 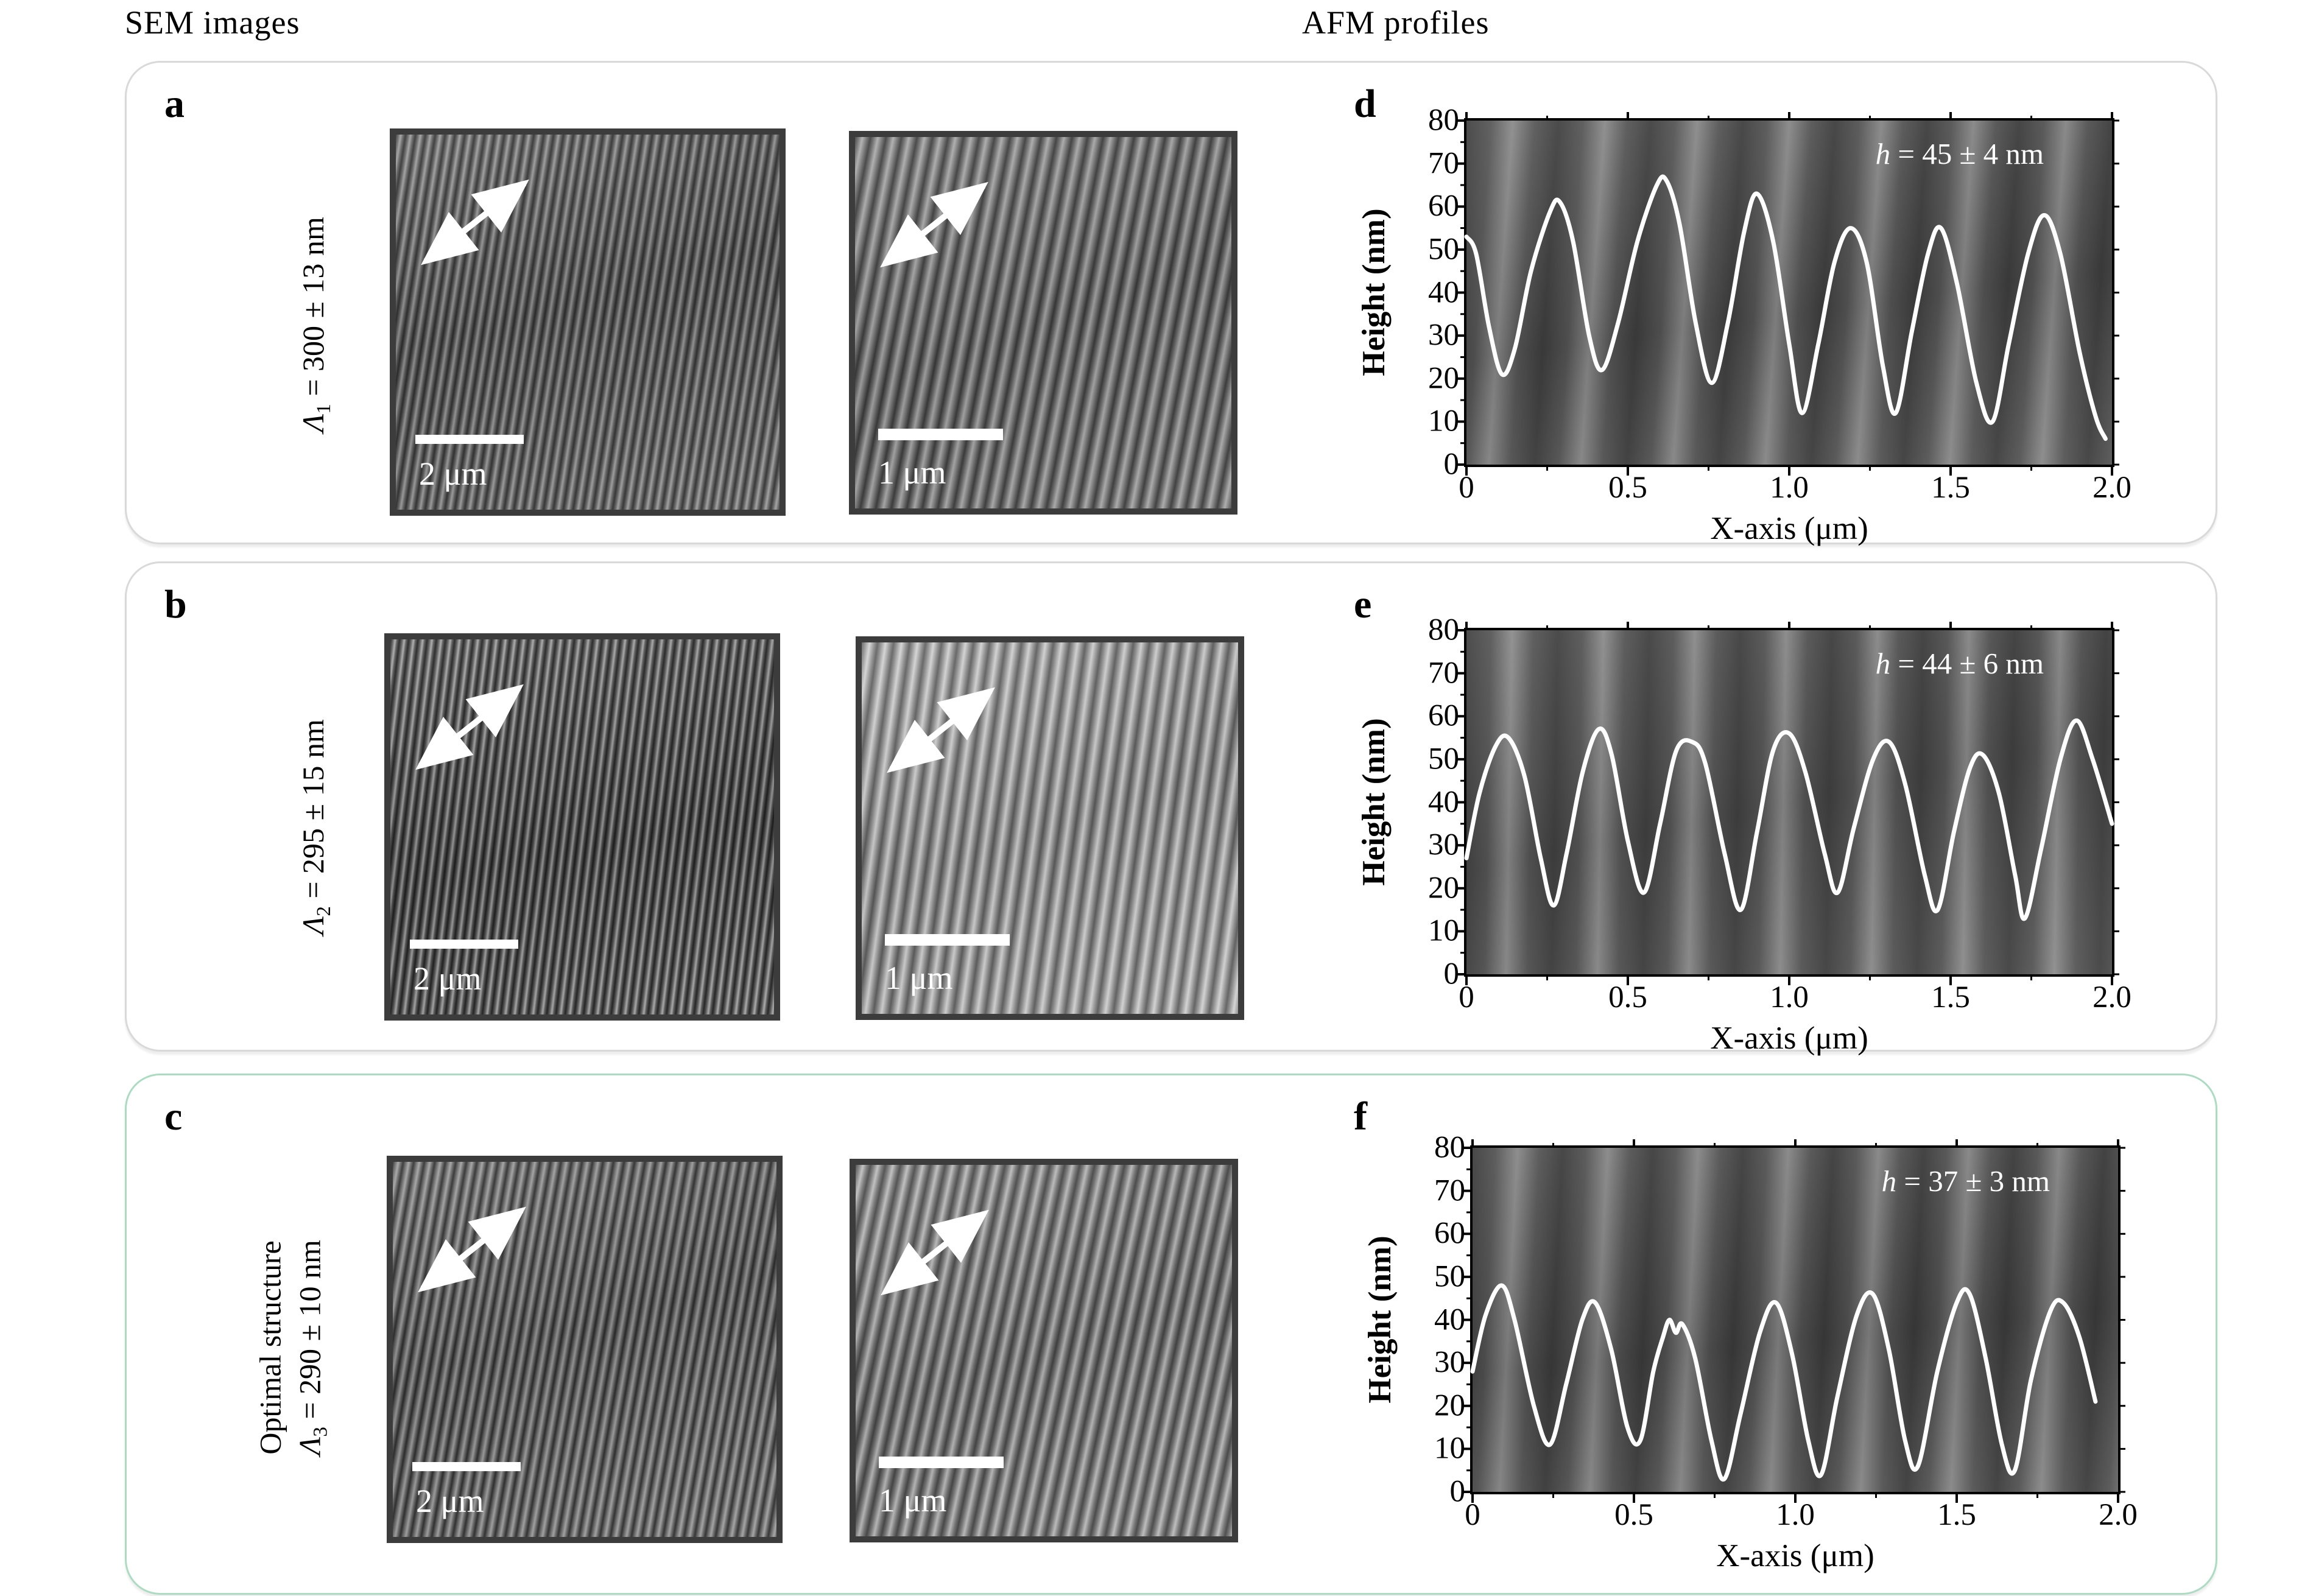 I want to click on row-label-lambda2: Λ2 = 295 ± 15 nm, so click(x=316, y=827).